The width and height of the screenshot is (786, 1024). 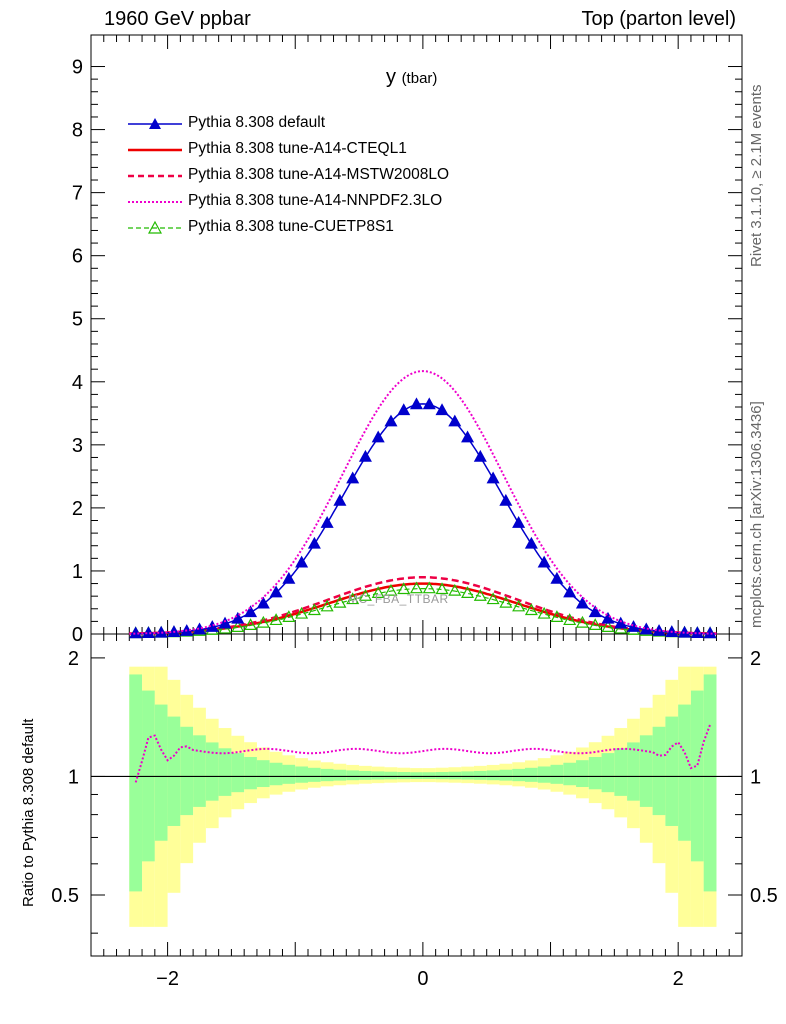 I want to click on plot-title-main: y, so click(x=391, y=77).